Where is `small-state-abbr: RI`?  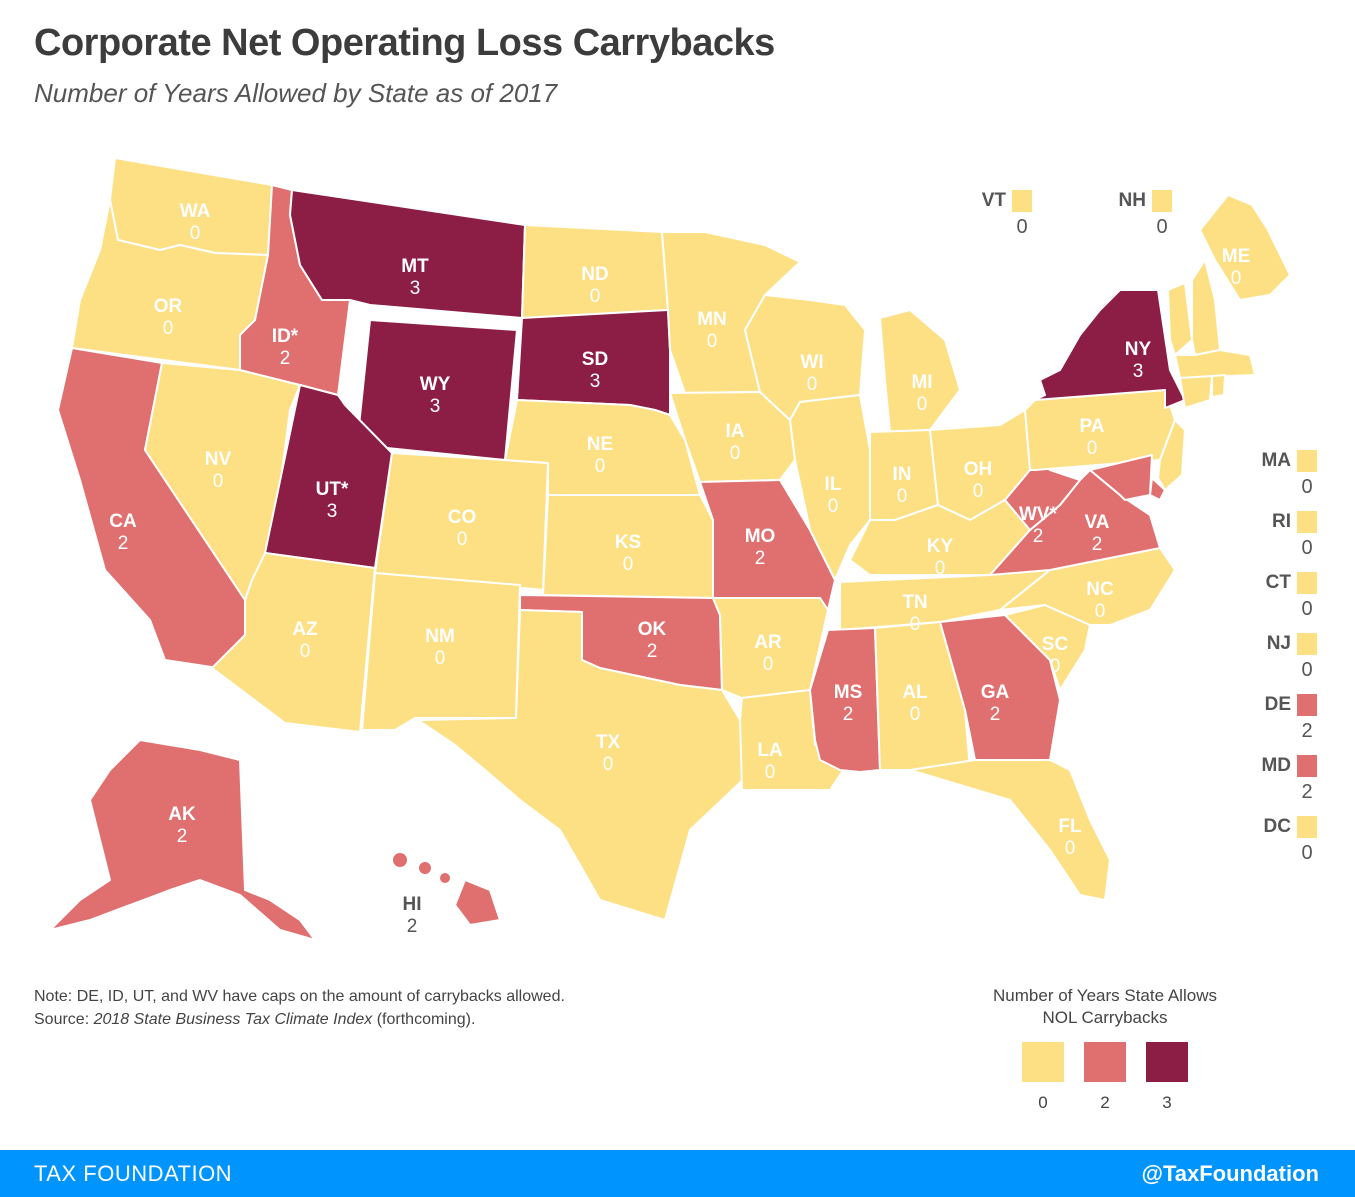 small-state-abbr: RI is located at coordinates (1281, 521).